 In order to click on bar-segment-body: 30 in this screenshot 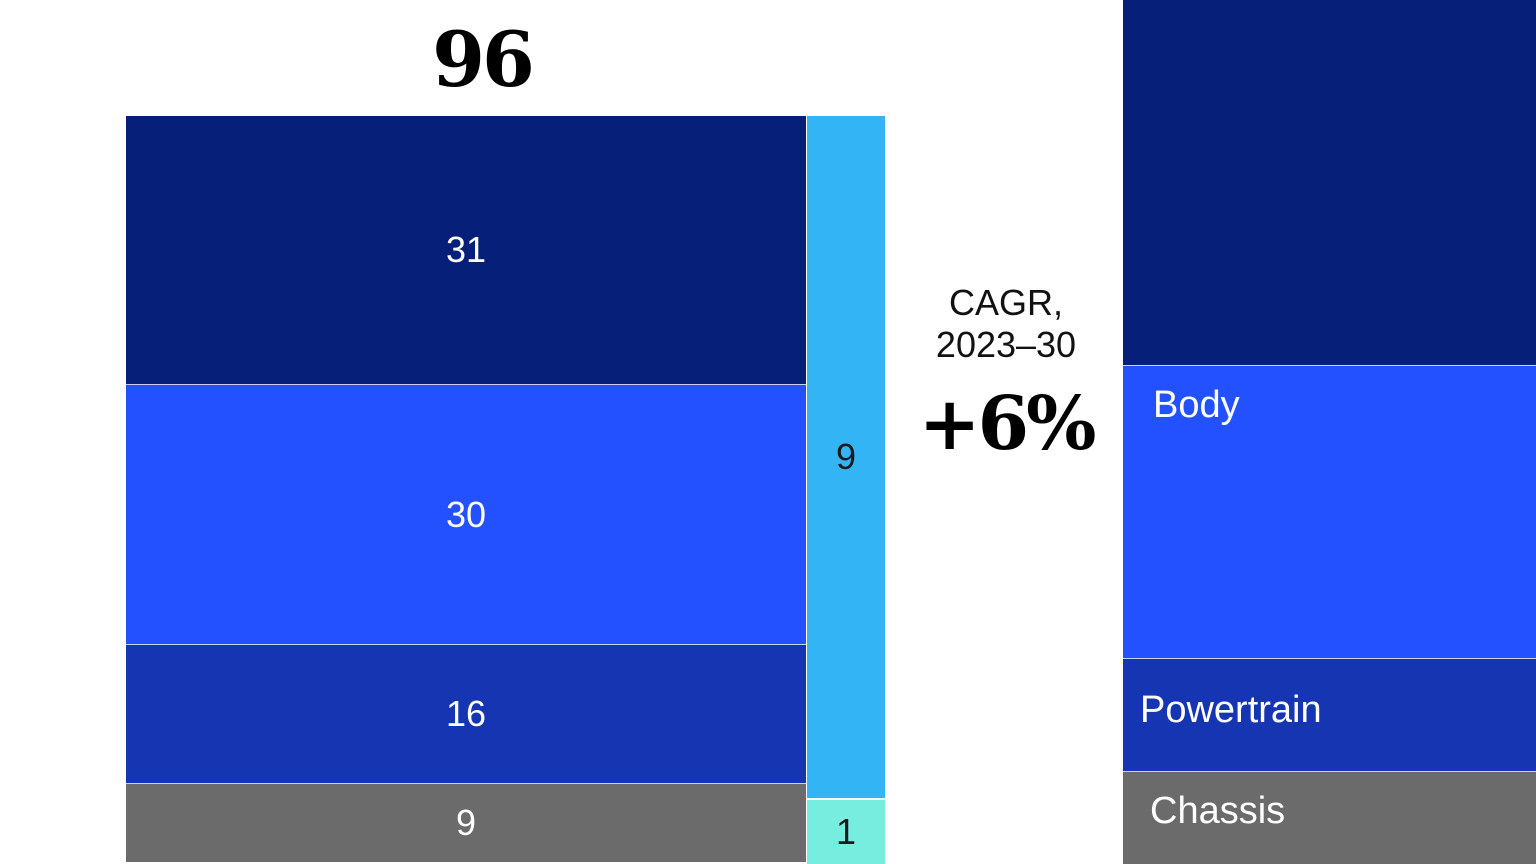, I will do `click(466, 515)`.